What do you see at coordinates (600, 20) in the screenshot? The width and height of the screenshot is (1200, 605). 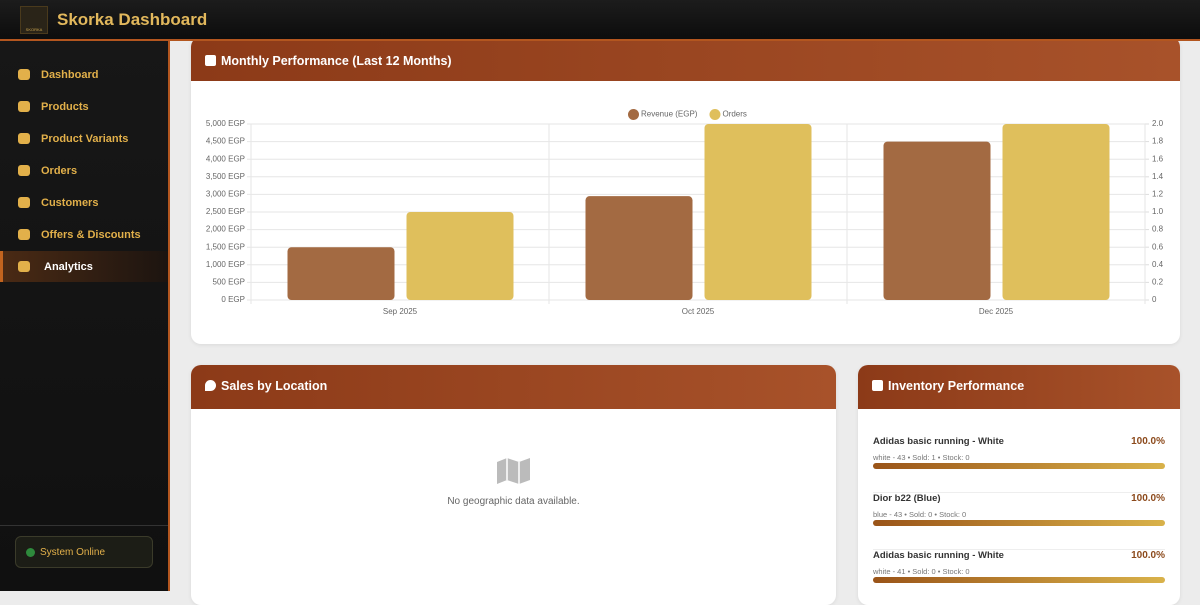 I see `top-bar: SKORKA Skorka Dashboard` at bounding box center [600, 20].